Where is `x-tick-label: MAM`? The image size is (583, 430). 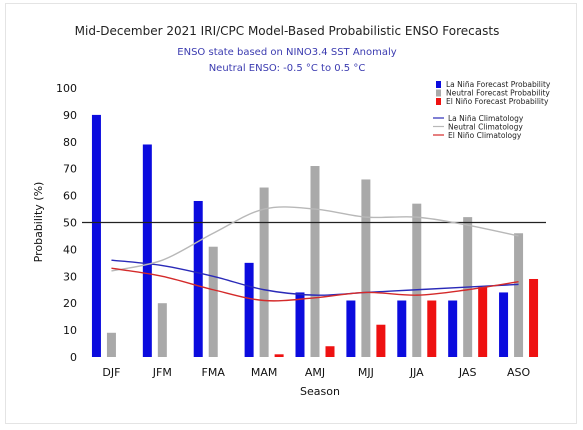 x-tick-label: MAM is located at coordinates (264, 372).